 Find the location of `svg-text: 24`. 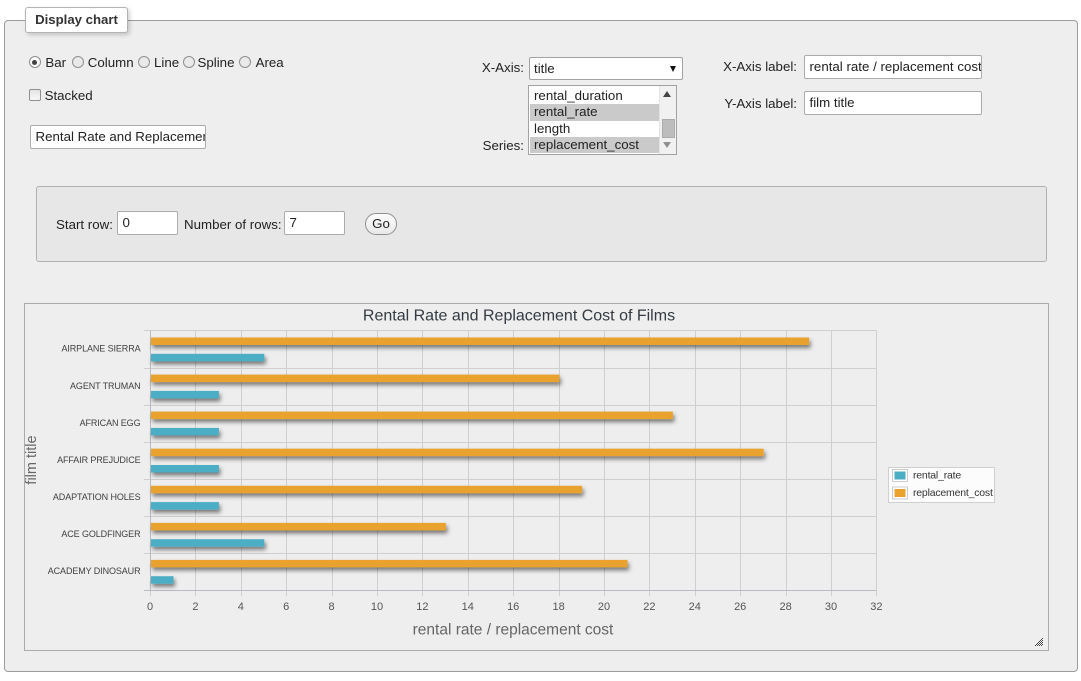

svg-text: 24 is located at coordinates (695, 607).